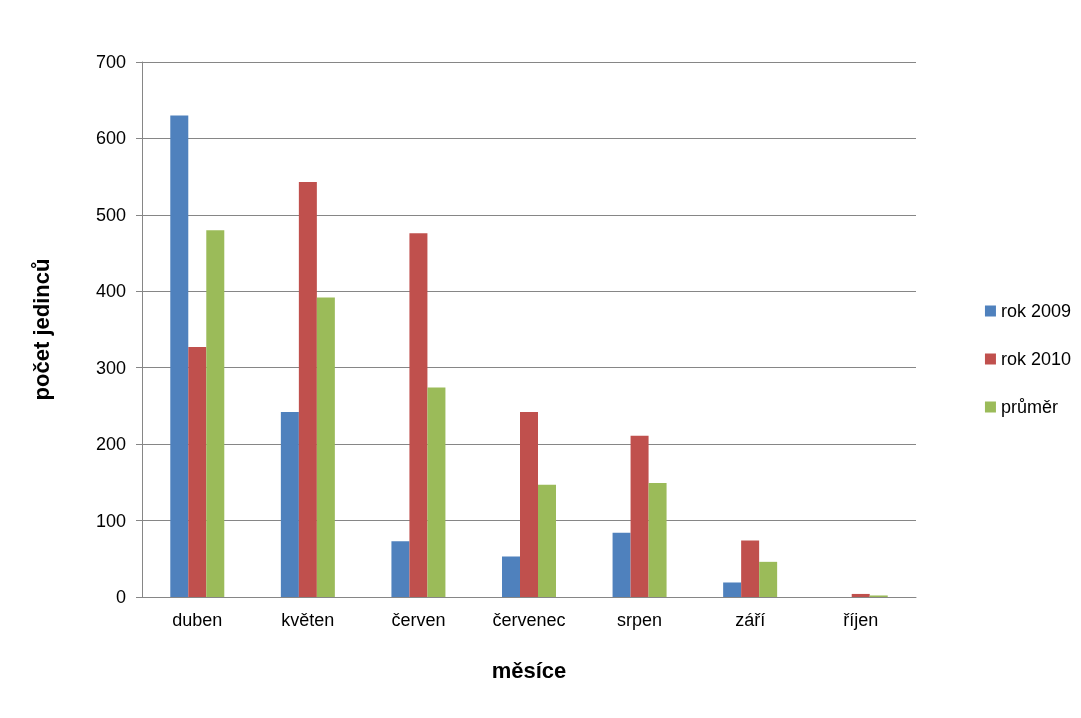 The image size is (1081, 718). Describe the element at coordinates (750, 620) in the screenshot. I see `x-tick-label: září` at that location.